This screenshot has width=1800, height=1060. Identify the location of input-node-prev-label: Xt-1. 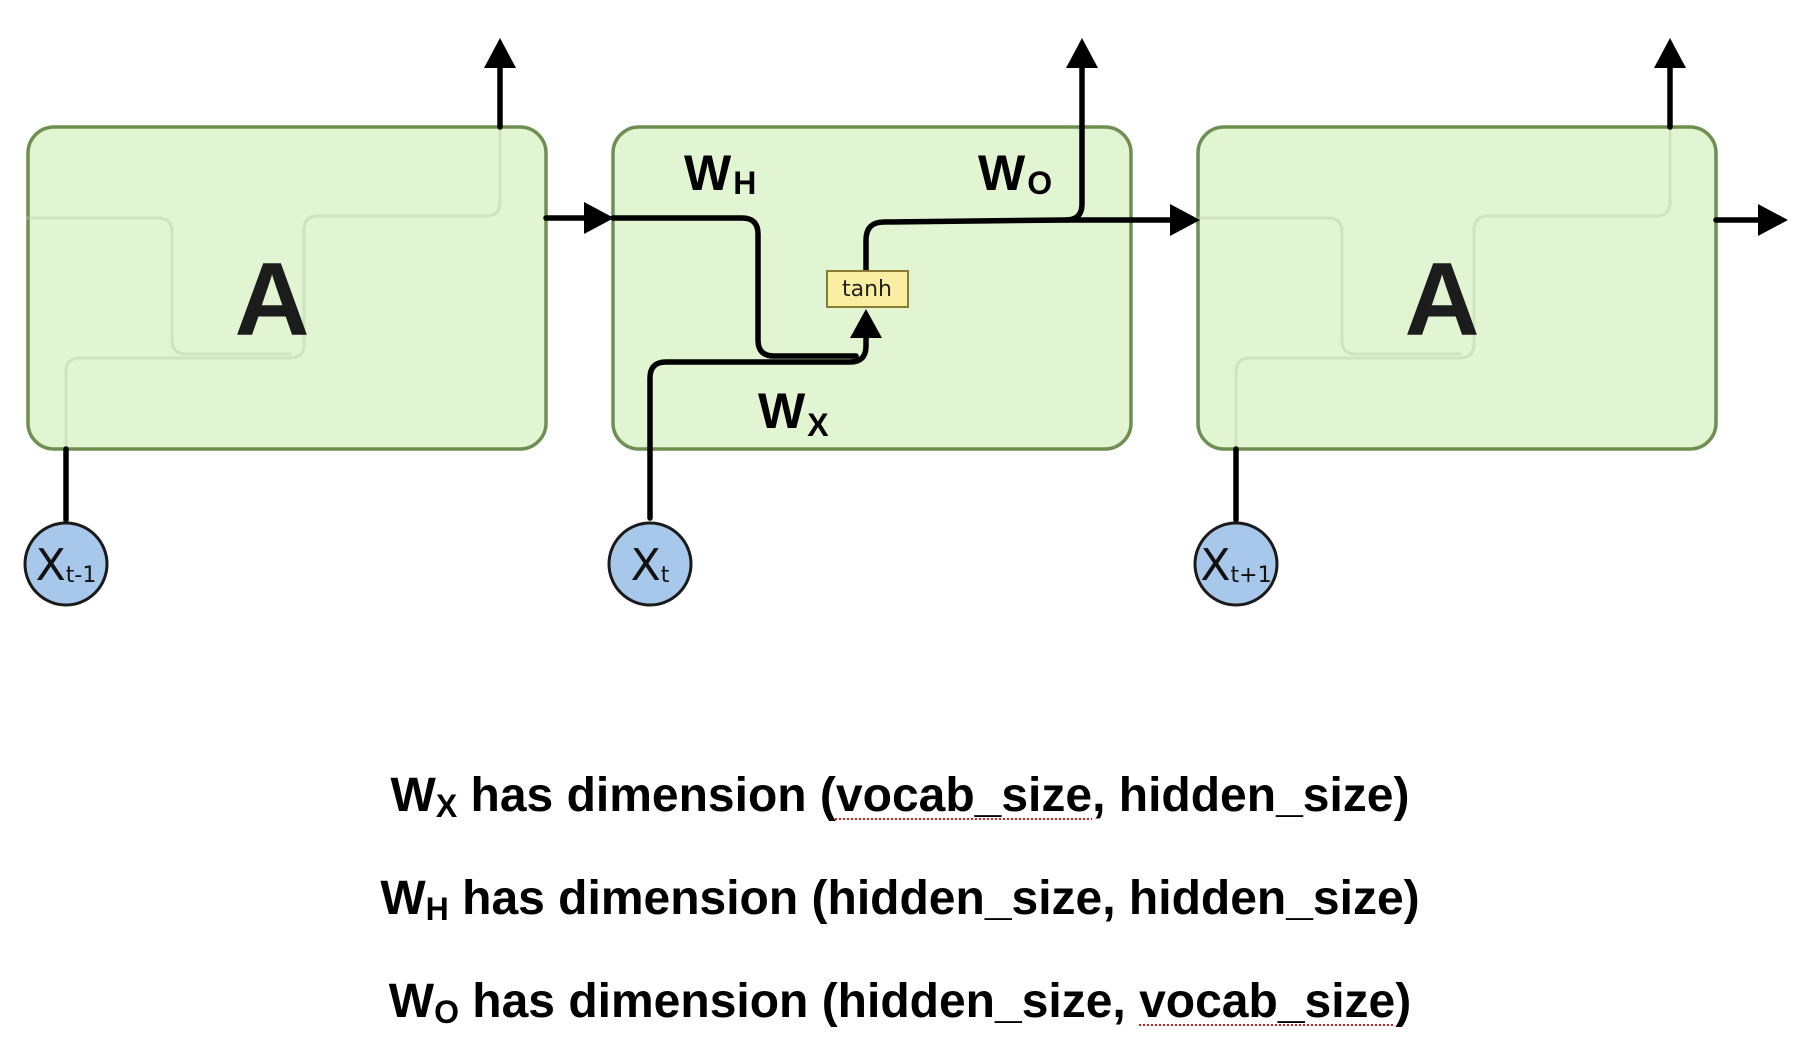
(66, 565).